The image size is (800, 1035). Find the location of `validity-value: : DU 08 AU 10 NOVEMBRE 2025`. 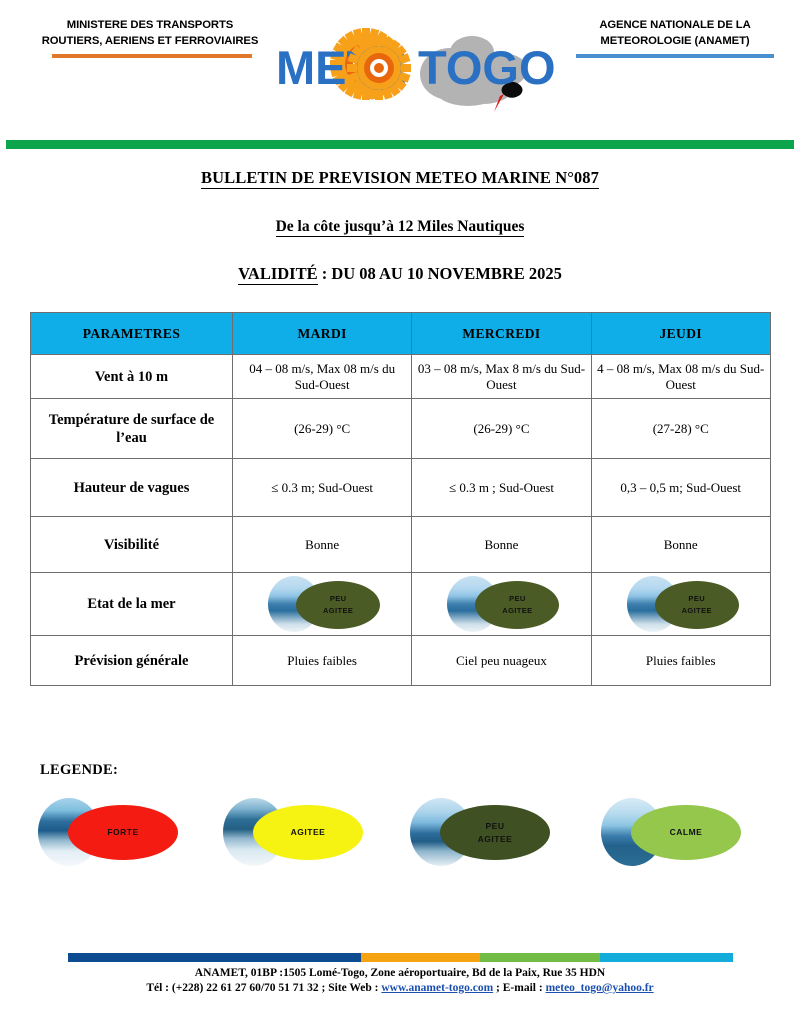

validity-value: : DU 08 AU 10 NOVEMBRE 2025 is located at coordinates (439, 273).